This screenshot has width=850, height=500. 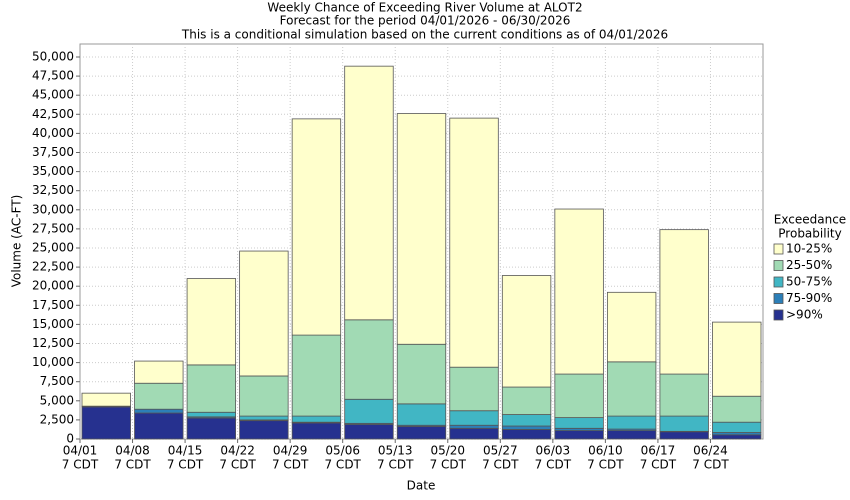 What do you see at coordinates (710, 451) in the screenshot?
I see `x-tick-label: 06/24` at bounding box center [710, 451].